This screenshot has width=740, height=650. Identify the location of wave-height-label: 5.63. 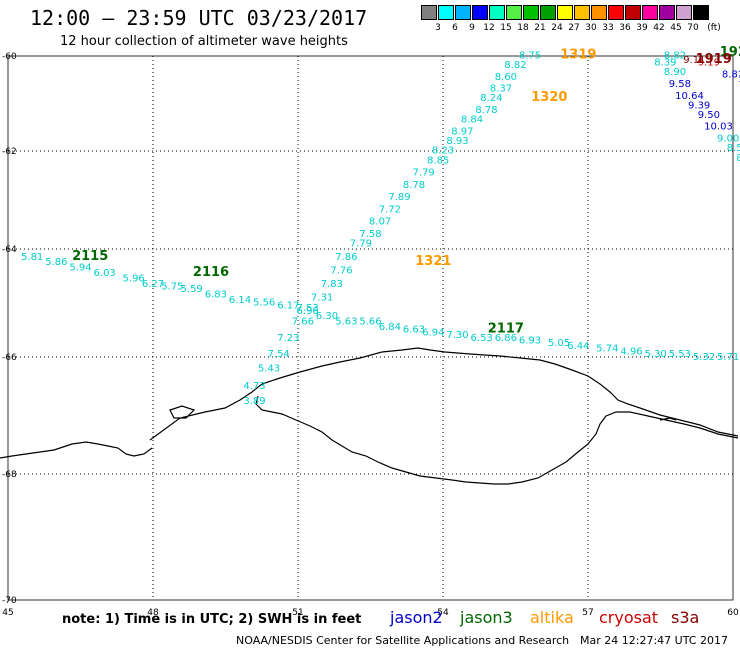
(346, 322).